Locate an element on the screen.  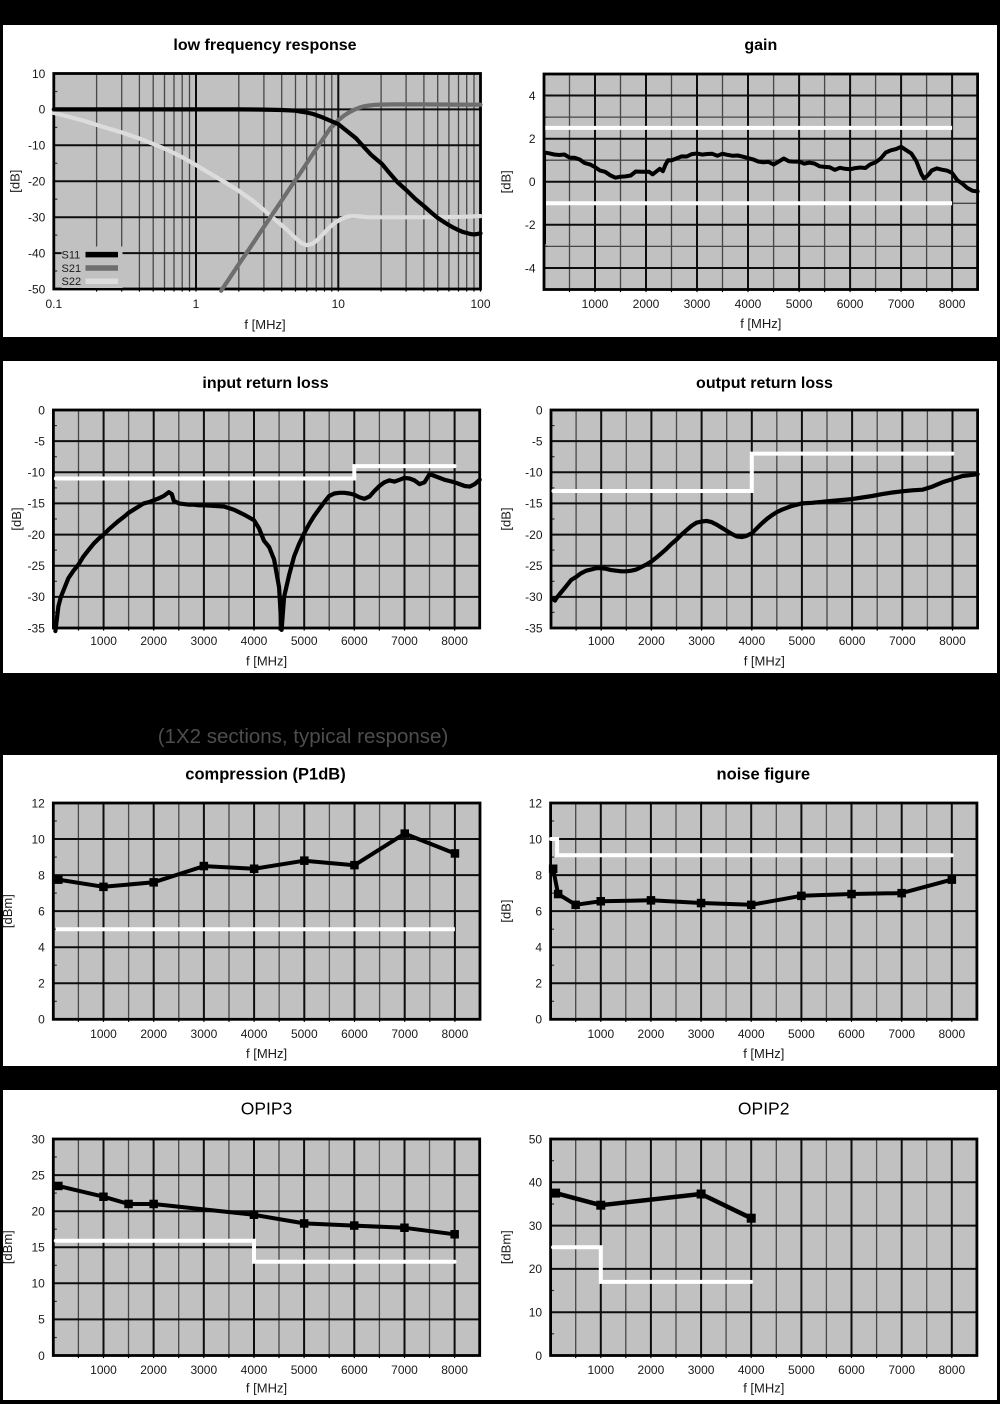
svg-text: -2 is located at coordinates (530, 225).